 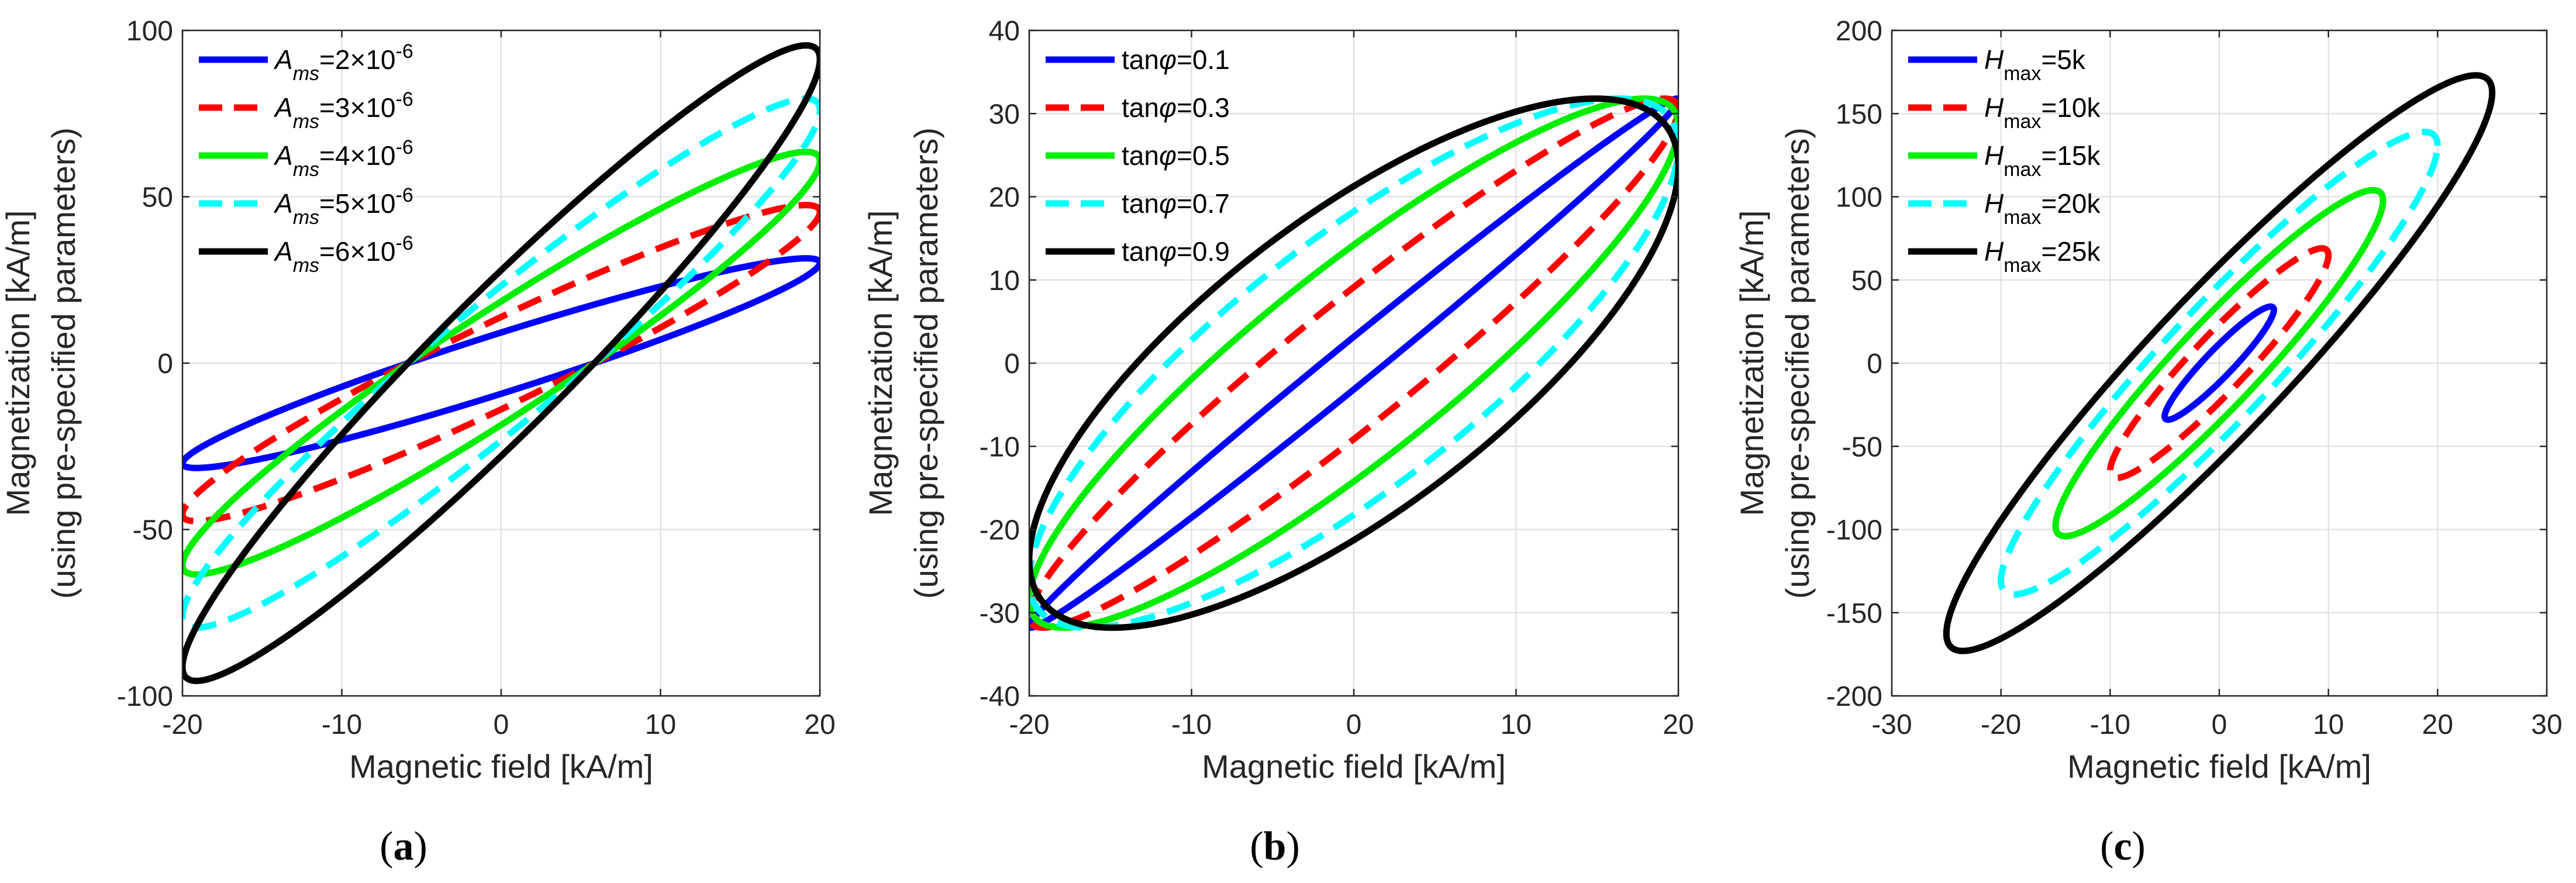 What do you see at coordinates (1892, 724) in the screenshot?
I see `x-tick-label: -30` at bounding box center [1892, 724].